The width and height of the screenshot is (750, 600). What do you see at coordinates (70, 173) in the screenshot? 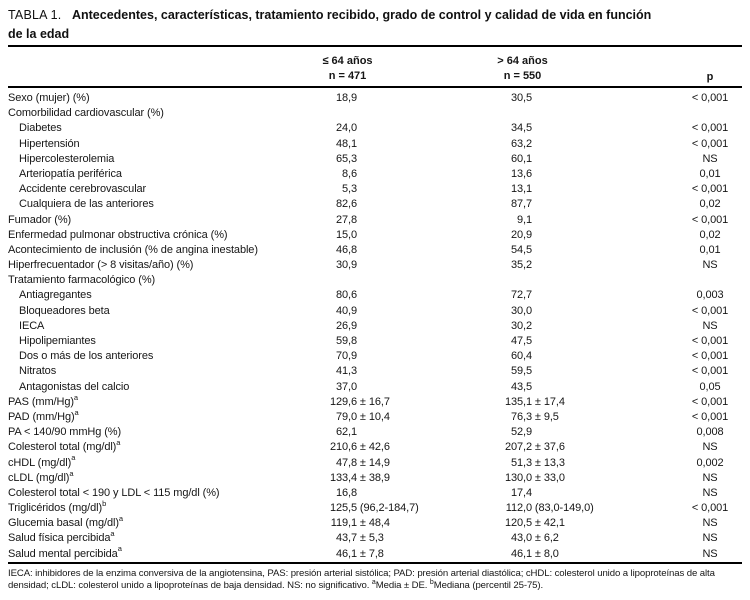
I see `row-label: Arteriopatía periférica` at bounding box center [70, 173].